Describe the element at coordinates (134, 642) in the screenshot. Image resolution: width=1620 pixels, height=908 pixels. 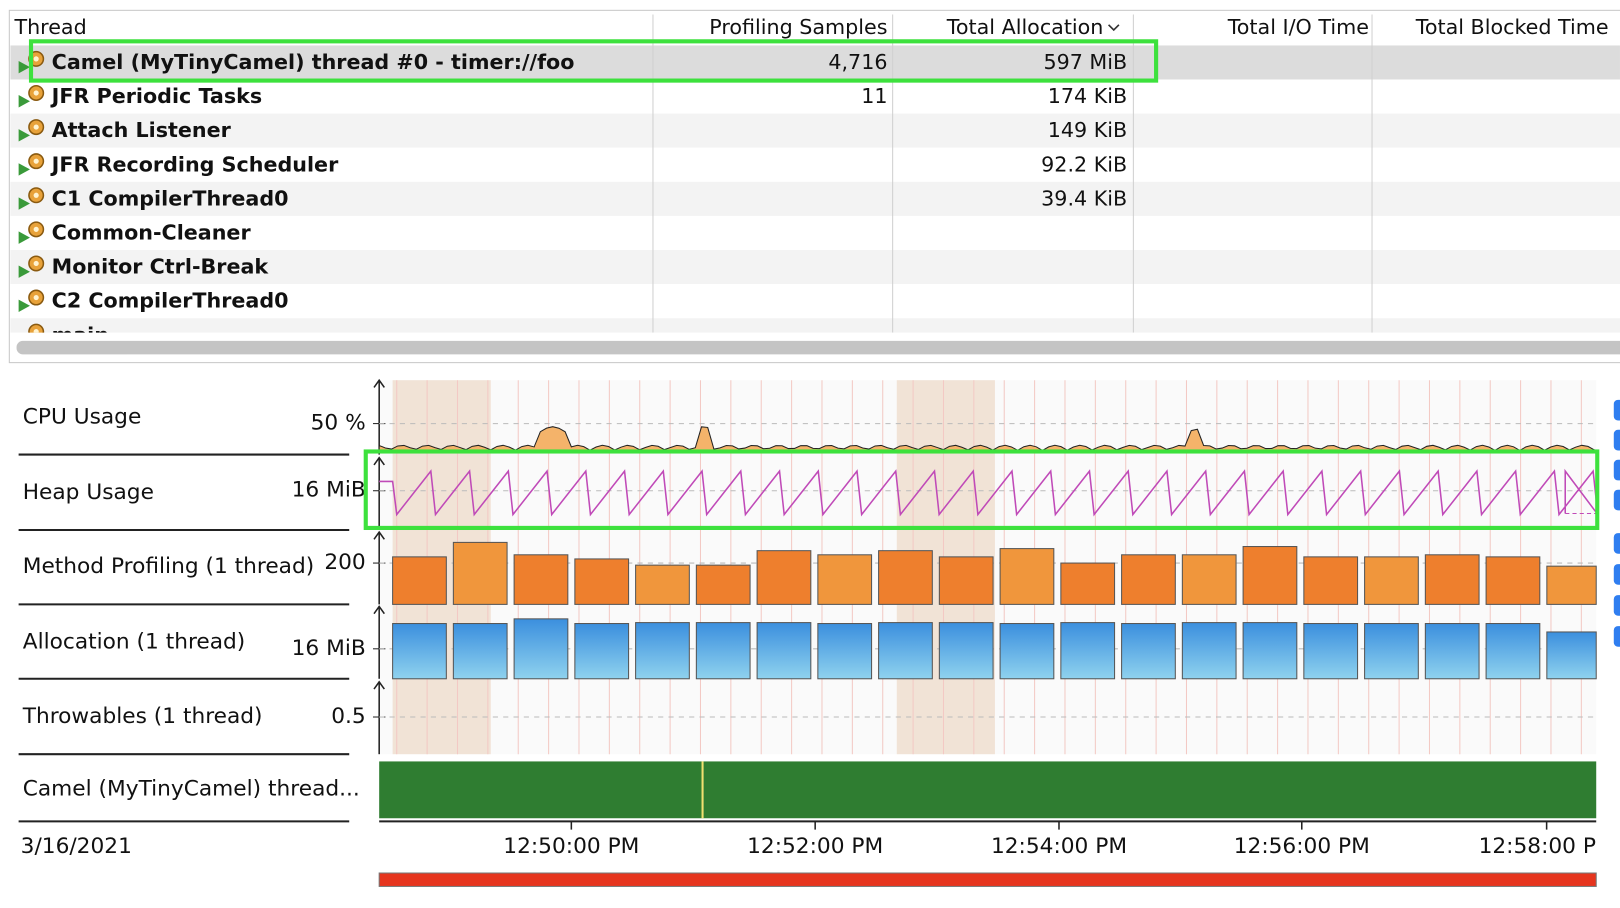
I see `lane-label: Allocation (1 thread)` at that location.